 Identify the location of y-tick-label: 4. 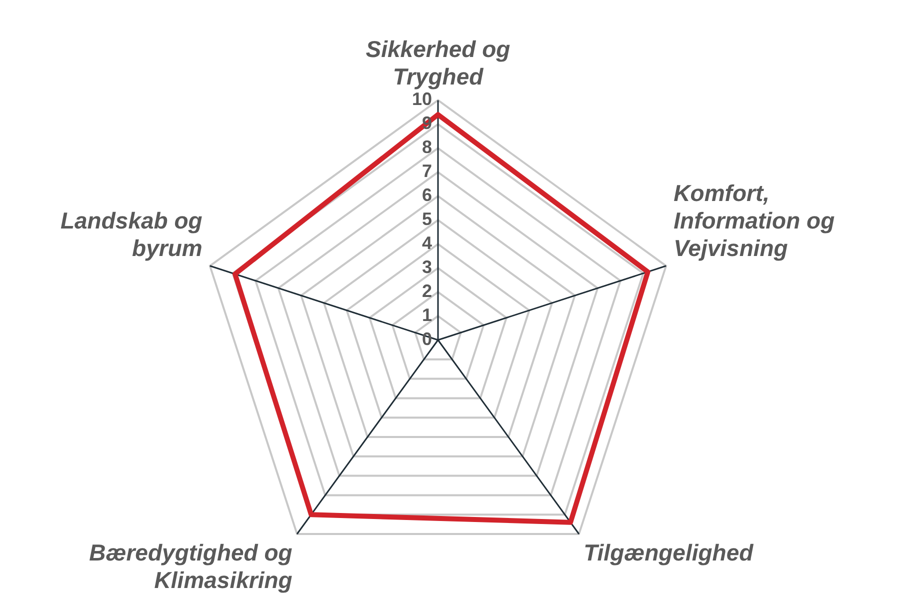
(427, 243).